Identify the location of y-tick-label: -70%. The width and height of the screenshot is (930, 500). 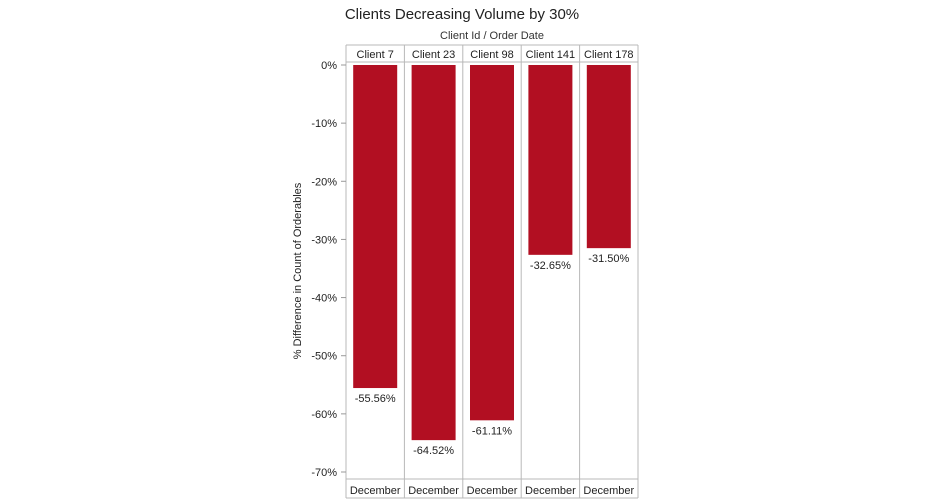
(324, 473).